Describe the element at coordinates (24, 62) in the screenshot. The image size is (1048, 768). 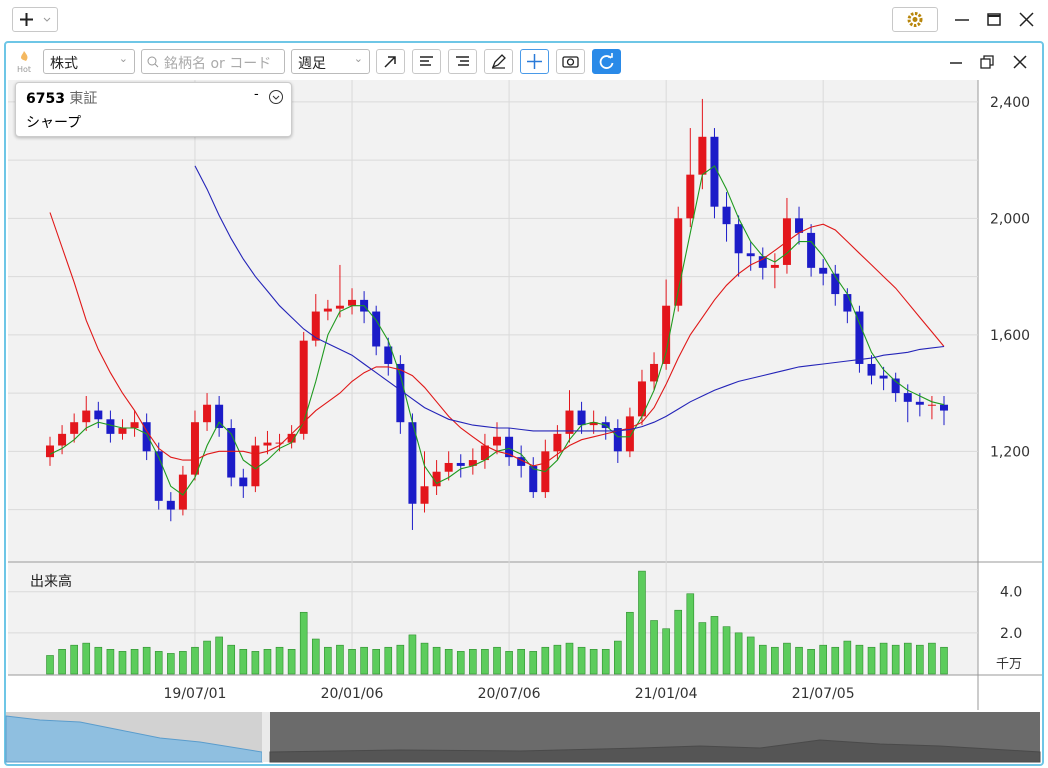
I see `hot-icon: Hot` at that location.